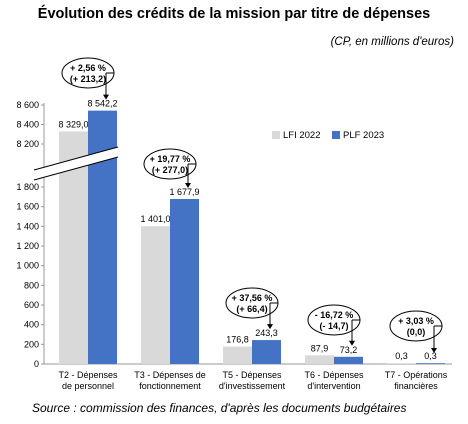 This screenshot has width=468, height=424. I want to click on variation-percent: + 19,77 %, so click(170, 159).